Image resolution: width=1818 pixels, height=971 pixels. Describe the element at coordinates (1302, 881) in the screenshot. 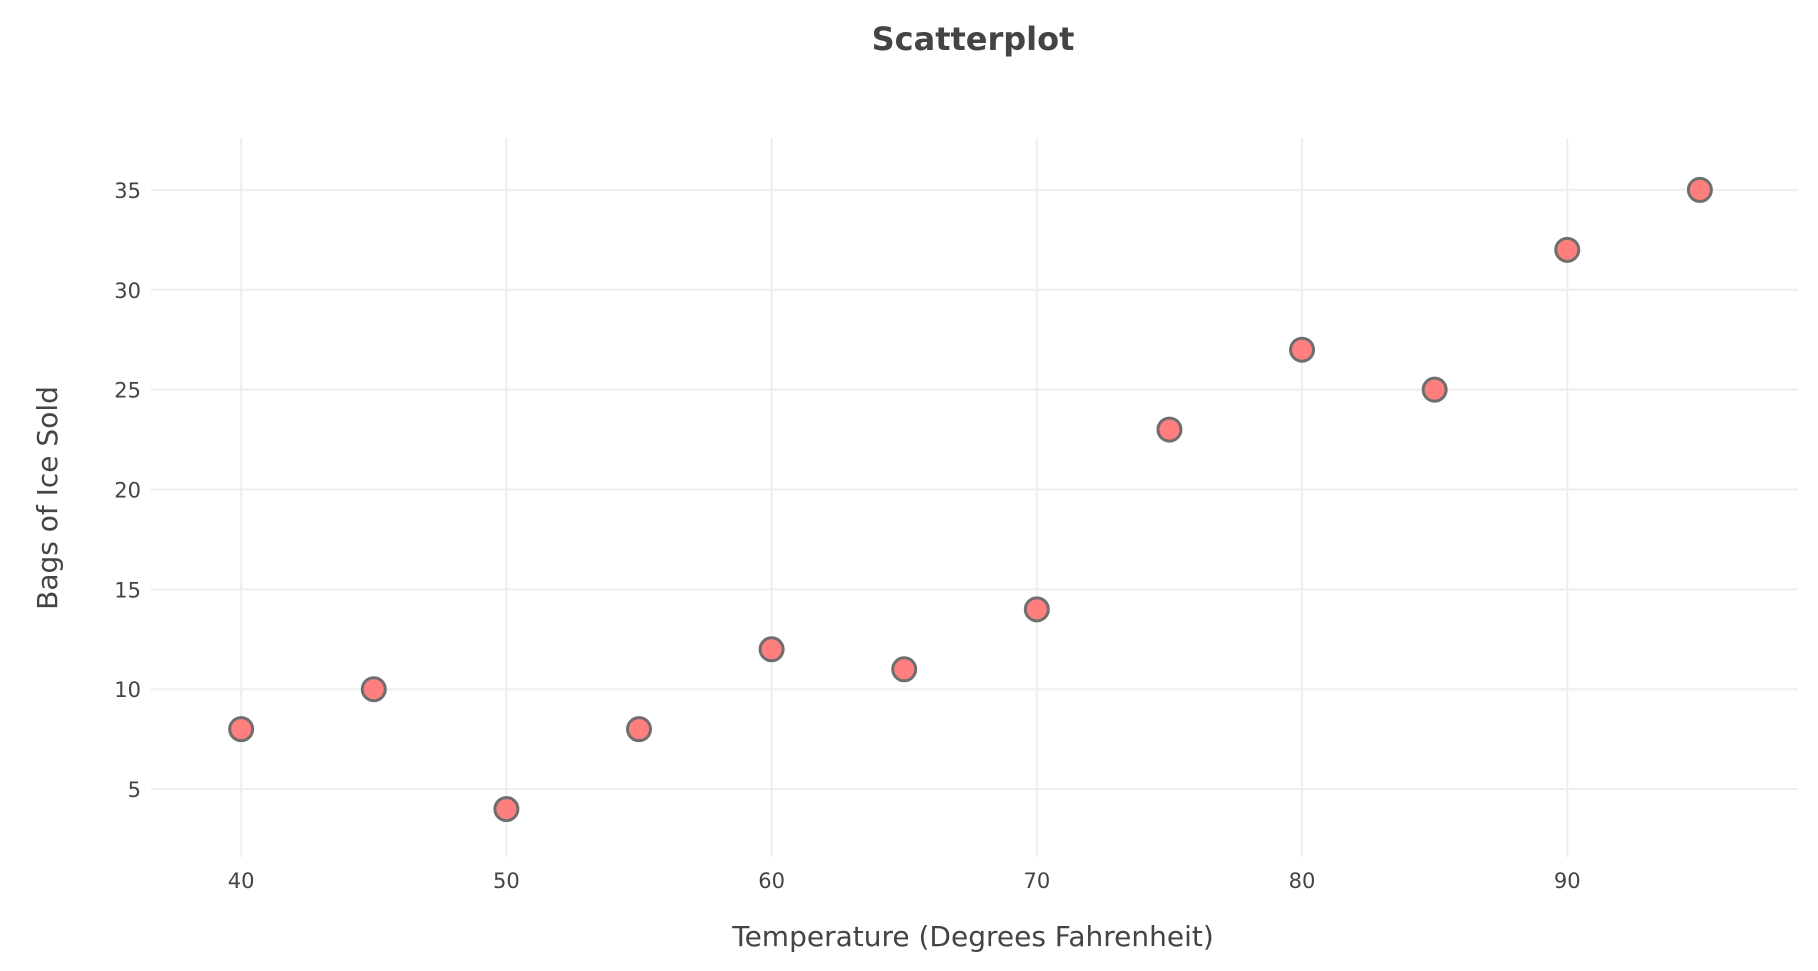

I see `x-tick-label: 80` at that location.